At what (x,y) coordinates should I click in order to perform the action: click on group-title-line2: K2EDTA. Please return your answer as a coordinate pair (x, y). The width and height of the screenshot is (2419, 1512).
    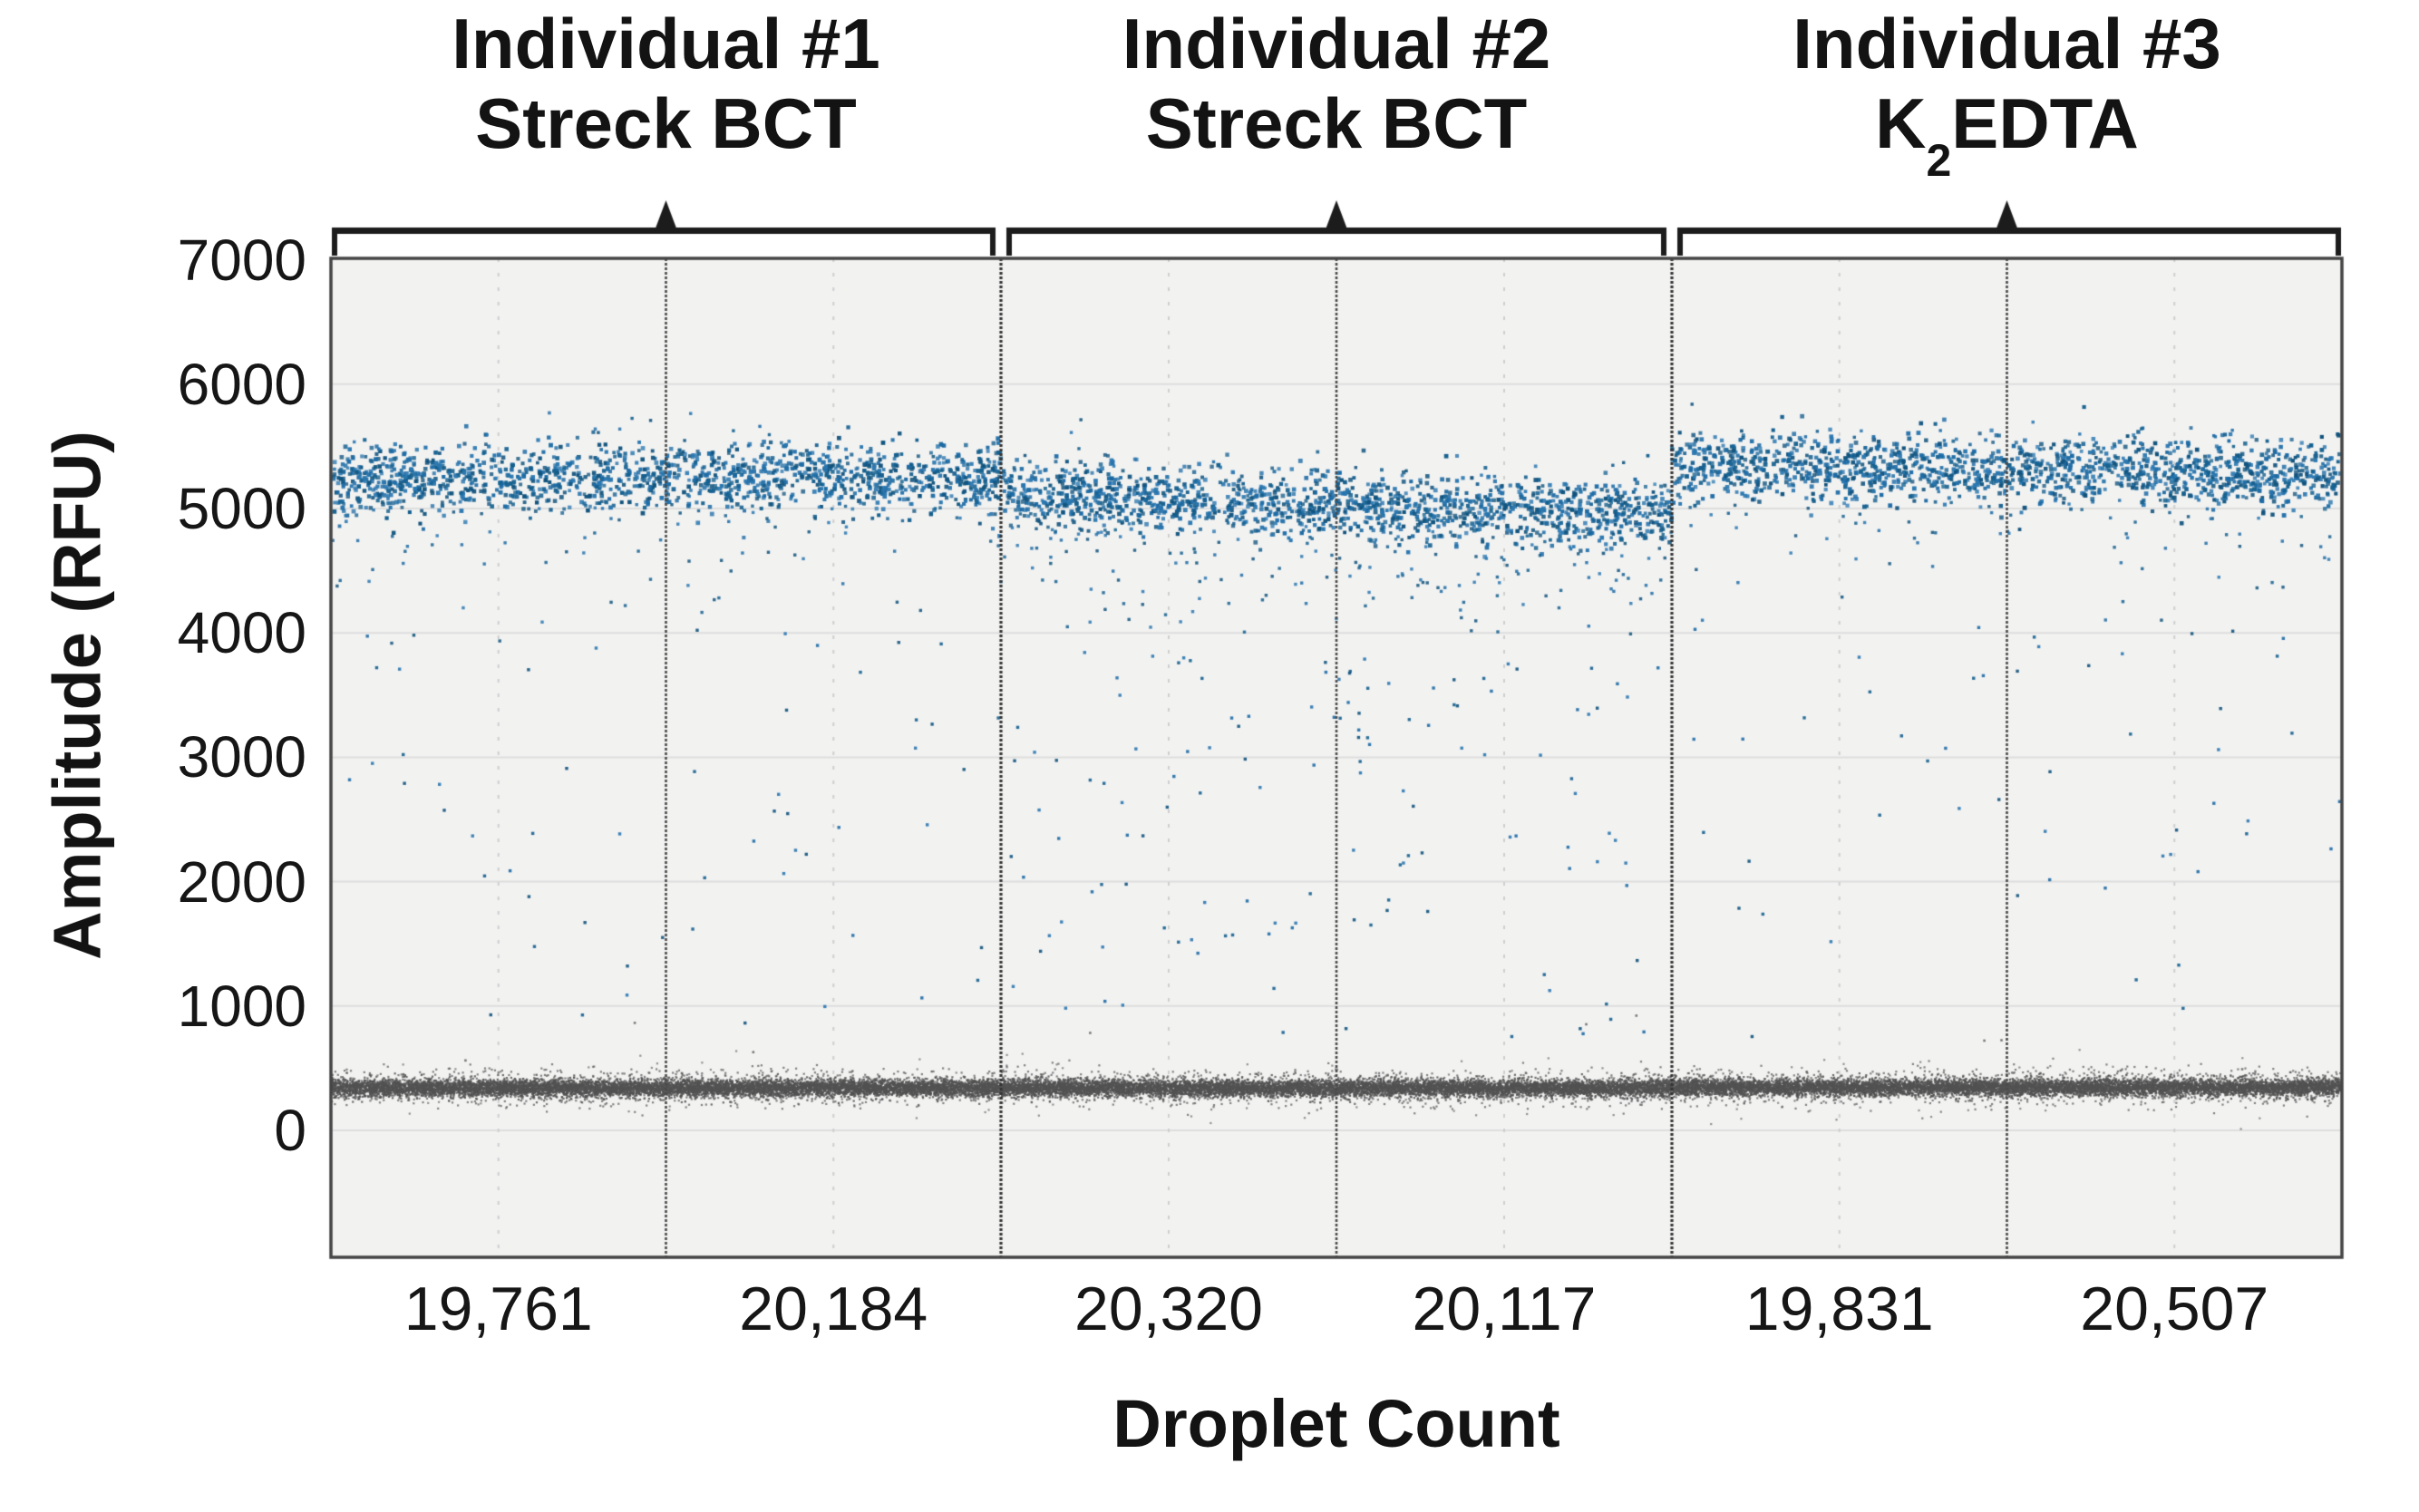
    Looking at the image, I should click on (2006, 133).